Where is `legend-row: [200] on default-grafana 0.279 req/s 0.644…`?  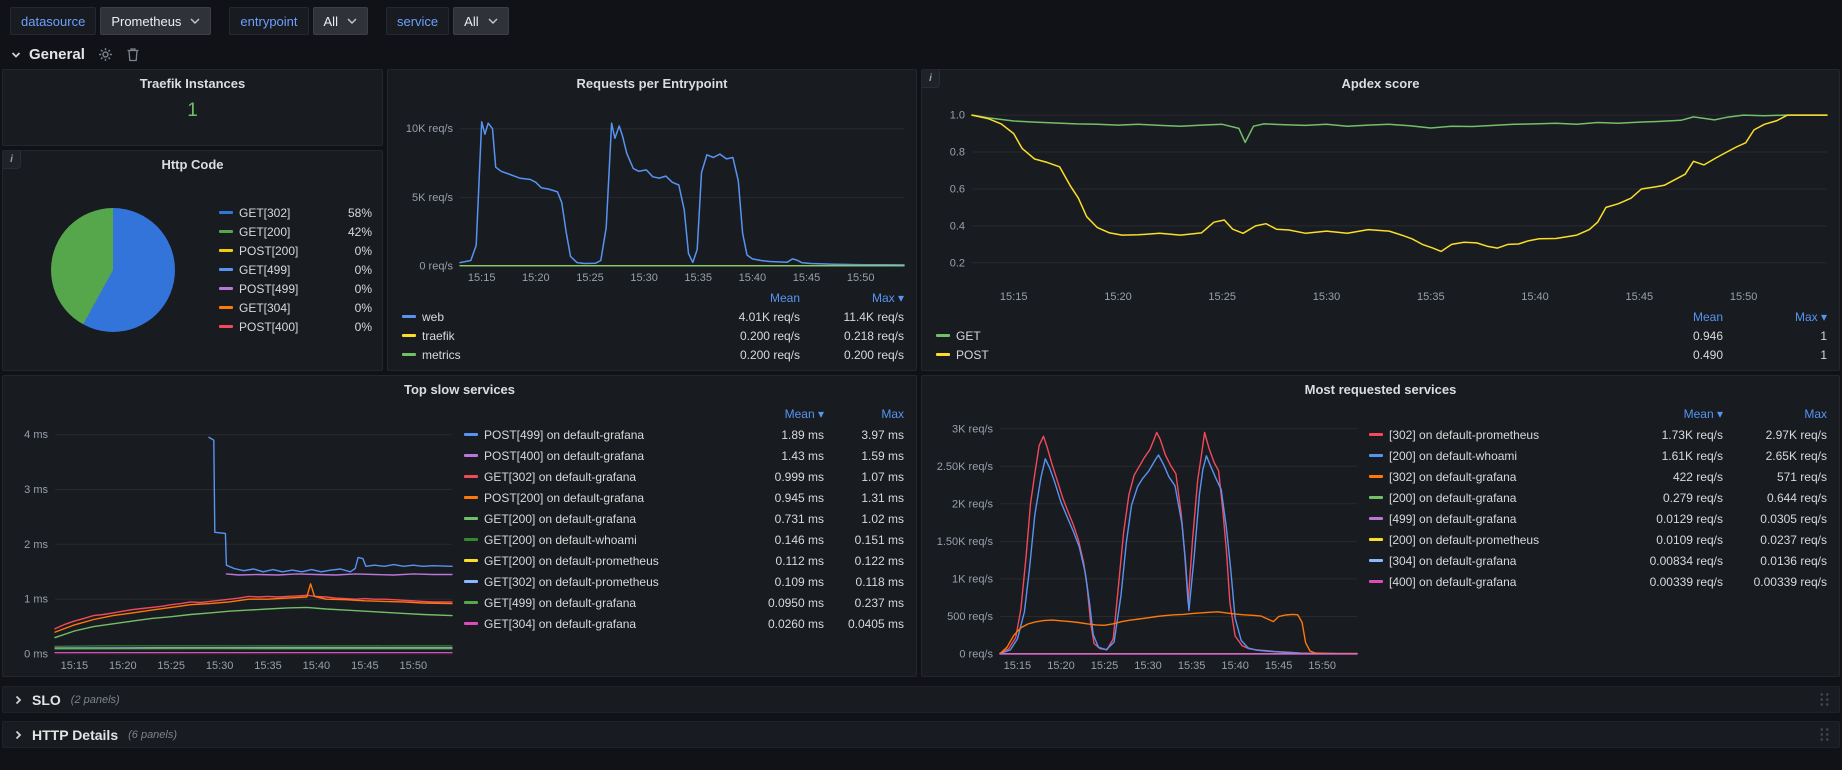 legend-row: [200] on default-grafana 0.279 req/s 0.644… is located at coordinates (1598, 497).